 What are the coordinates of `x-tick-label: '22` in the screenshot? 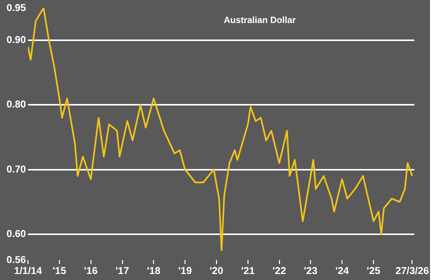 It's located at (279, 271).